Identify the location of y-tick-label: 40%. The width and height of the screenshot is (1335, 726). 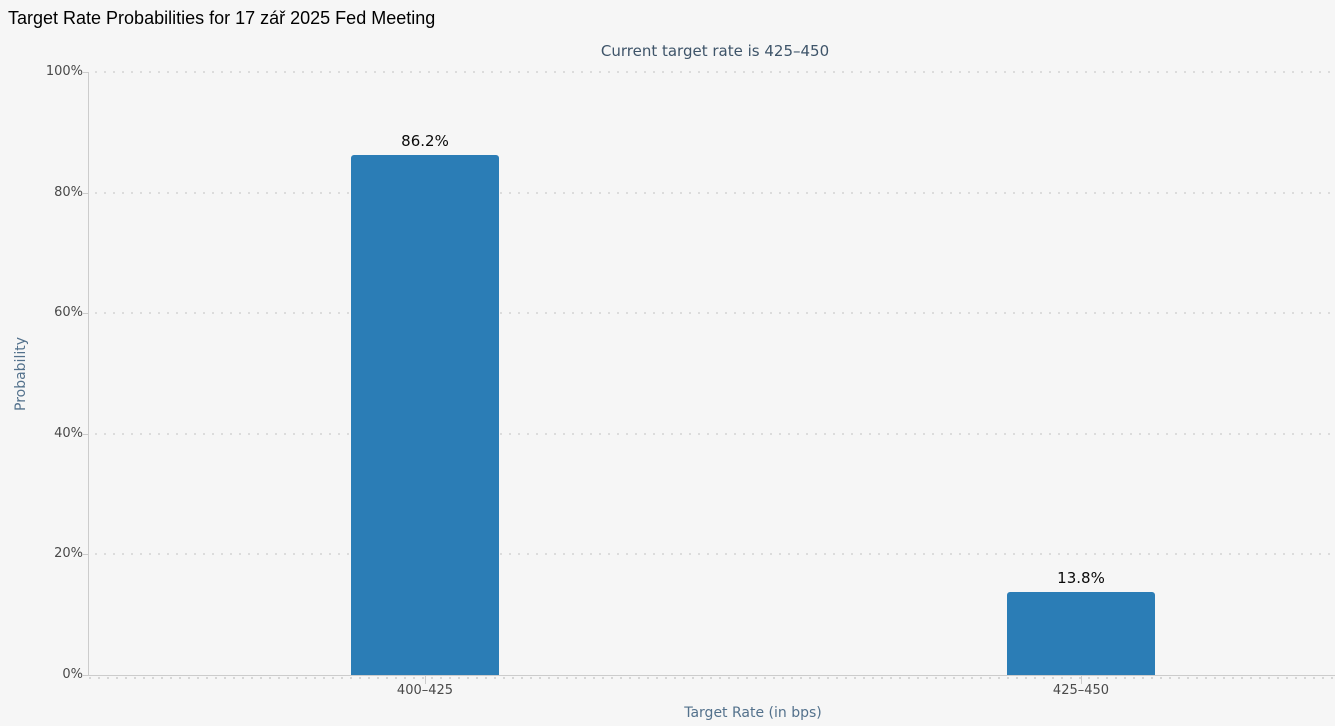
(68, 433).